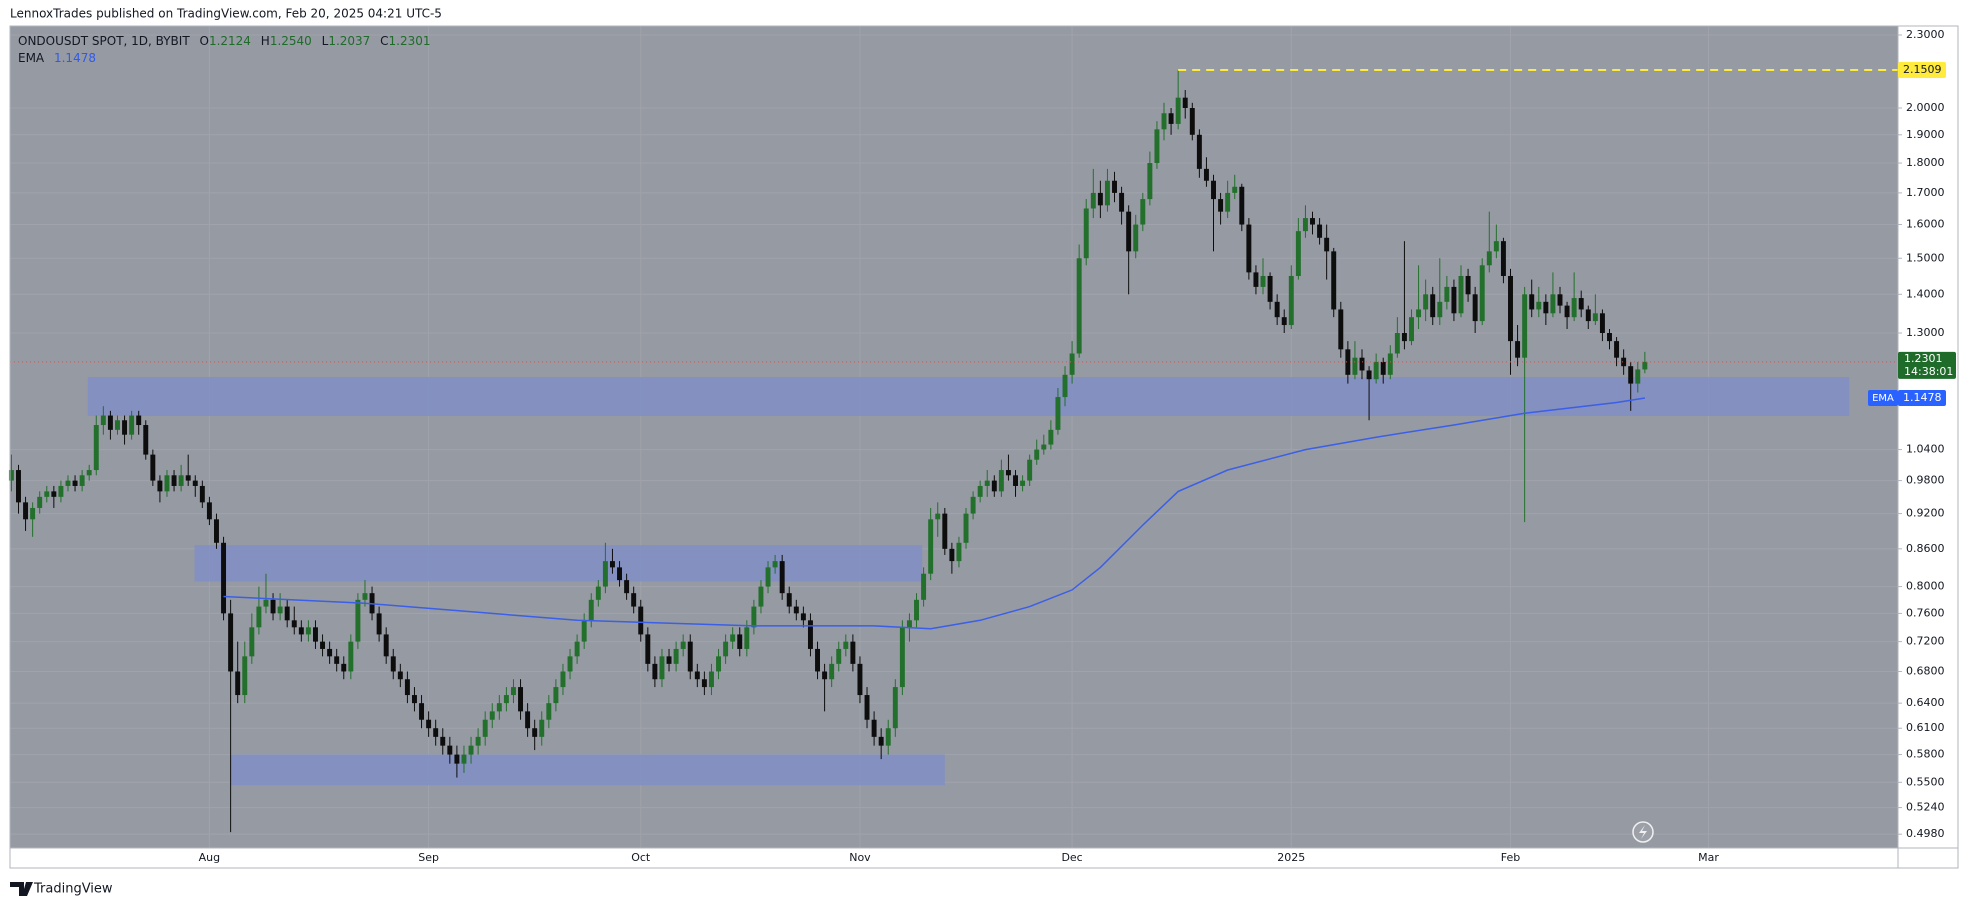 Image resolution: width=1964 pixels, height=910 pixels. What do you see at coordinates (230, 41) in the screenshot?
I see `ohlc-value: 1.2124` at bounding box center [230, 41].